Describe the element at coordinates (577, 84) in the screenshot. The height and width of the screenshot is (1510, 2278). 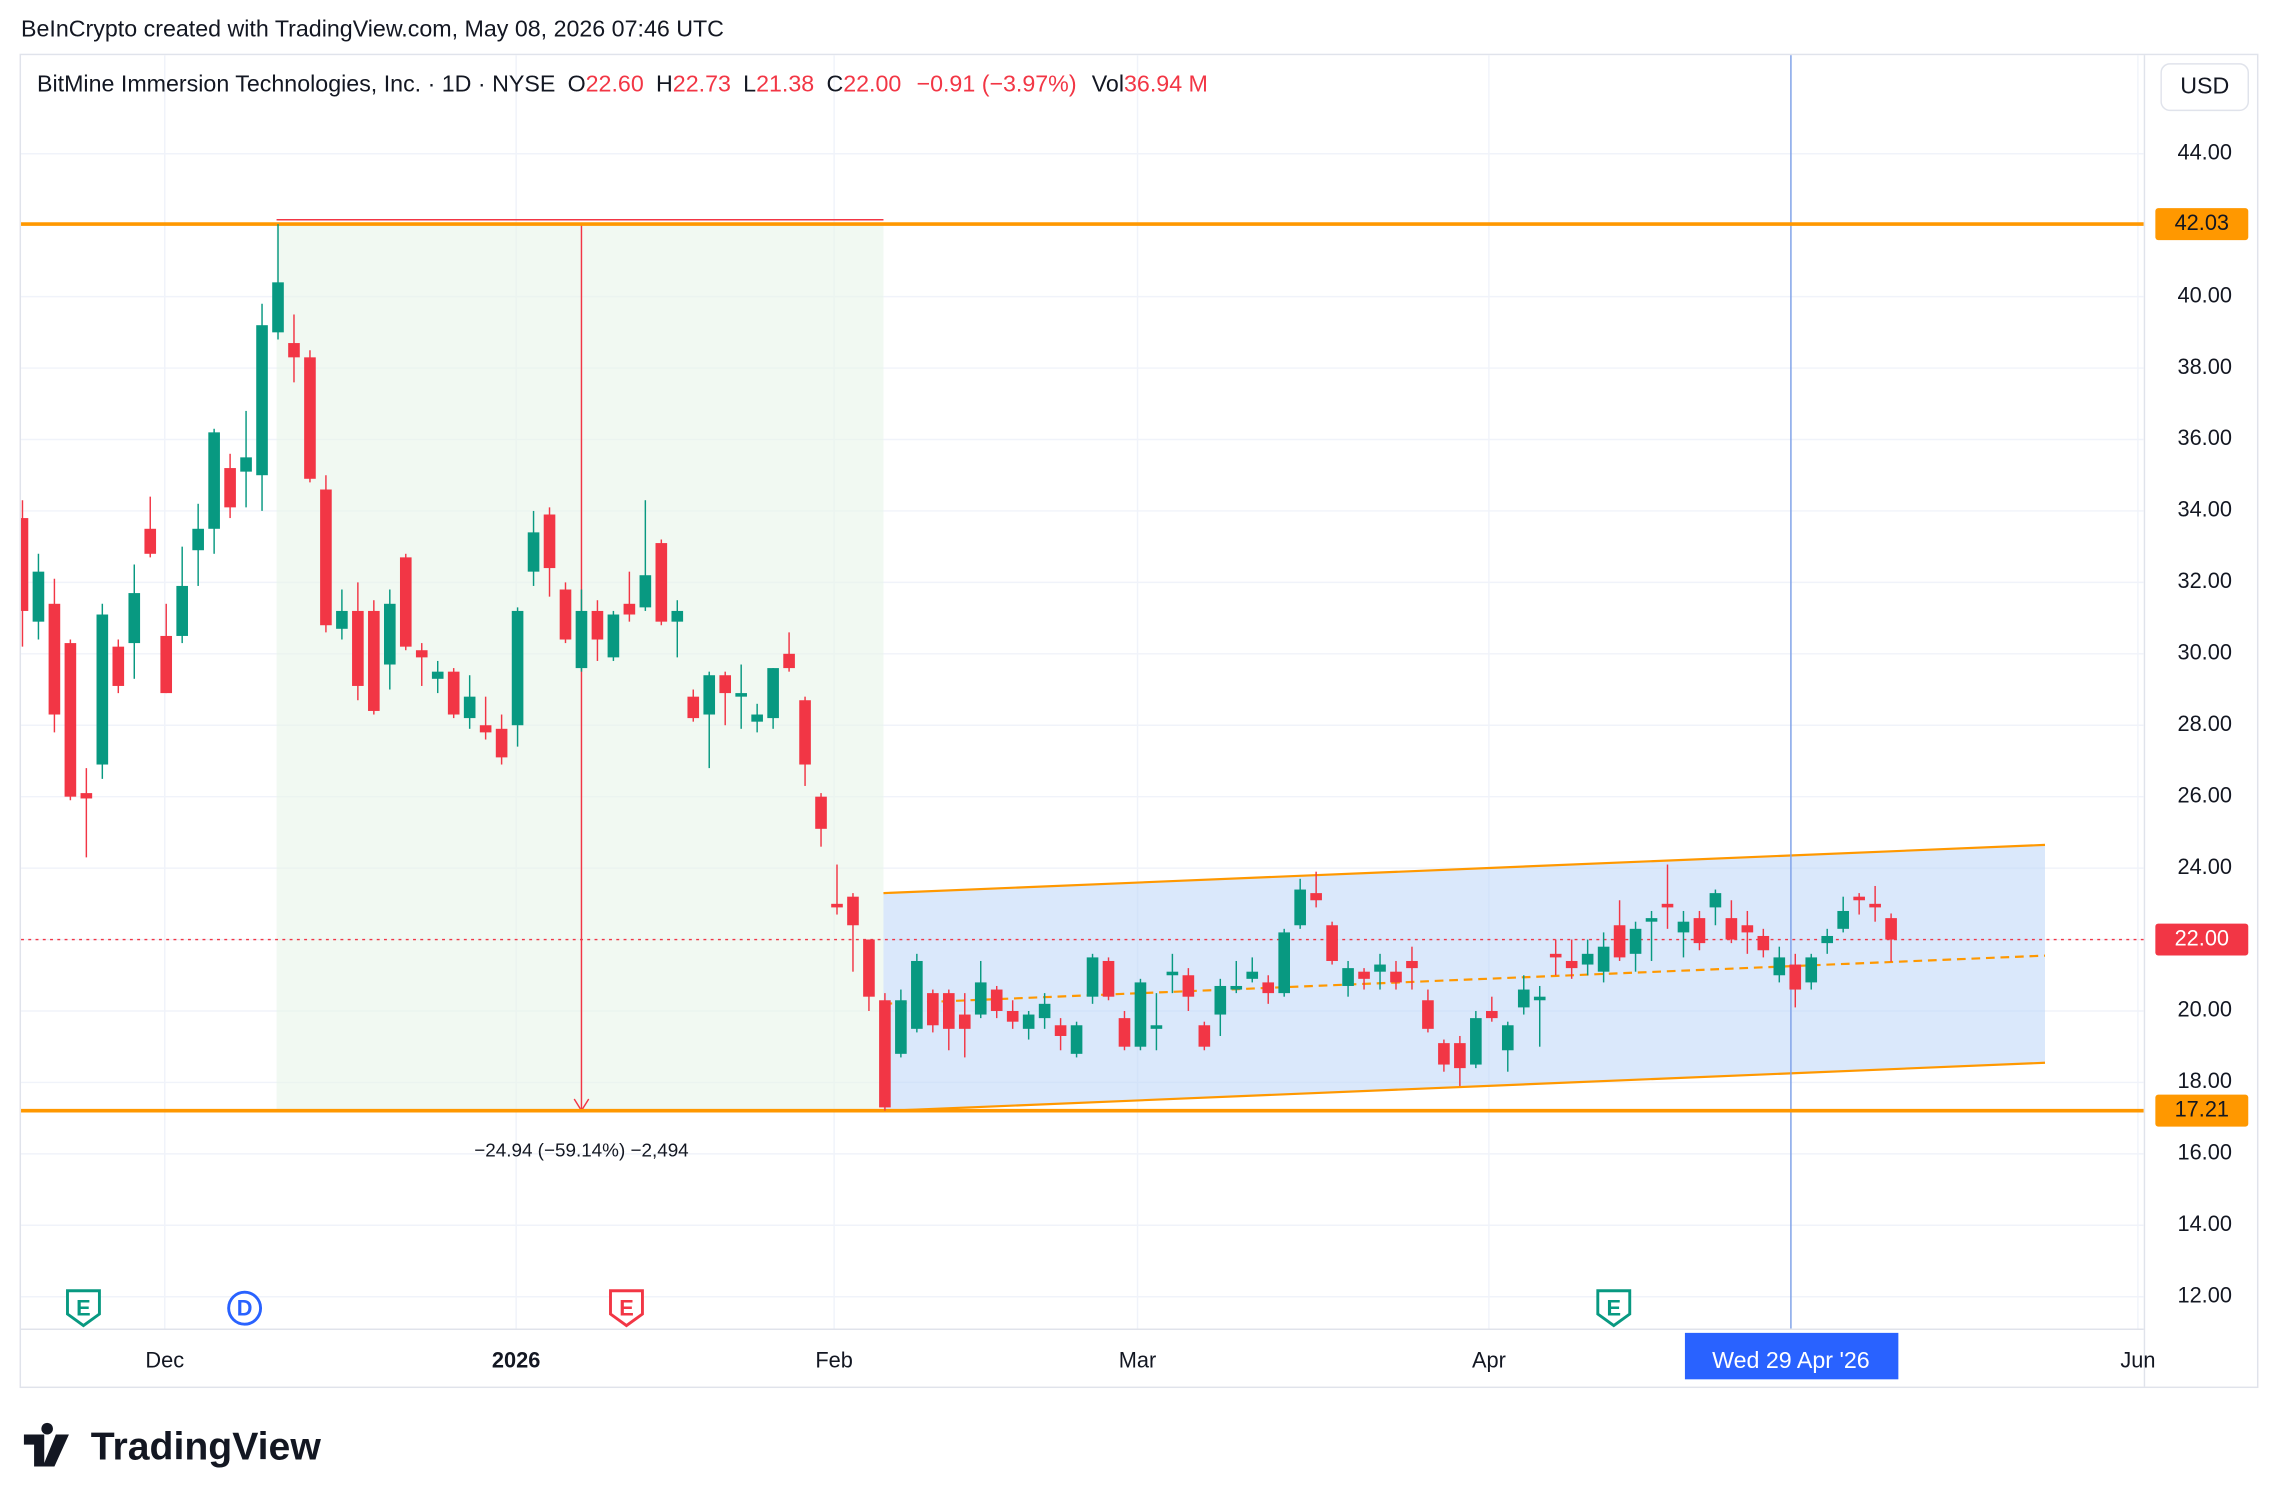
I see `open-label: O` at that location.